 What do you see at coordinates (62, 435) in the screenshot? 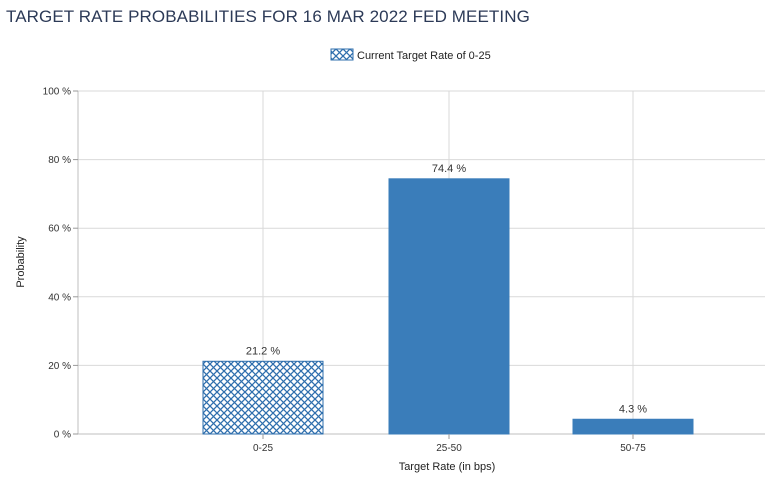
I see `y-tick-label: 0 %` at bounding box center [62, 435].